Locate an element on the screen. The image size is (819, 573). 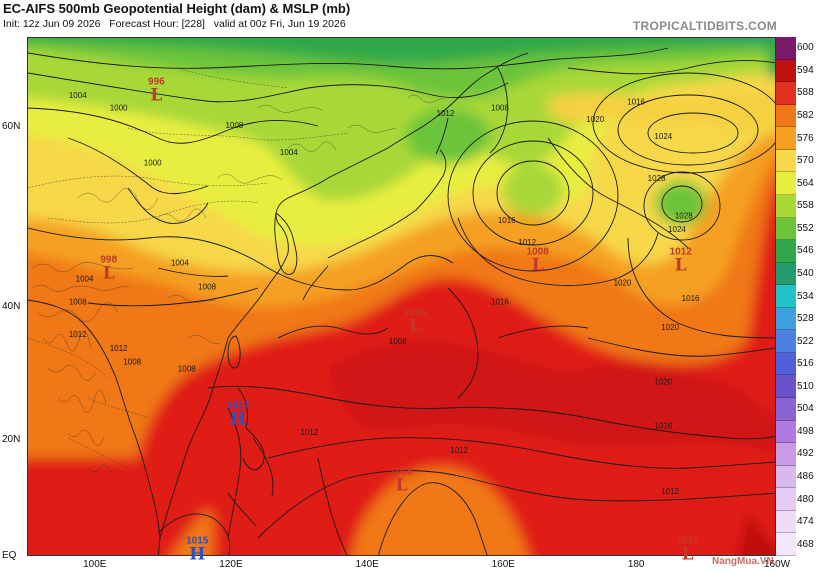
colorbar-label: 522 is located at coordinates (805, 341).